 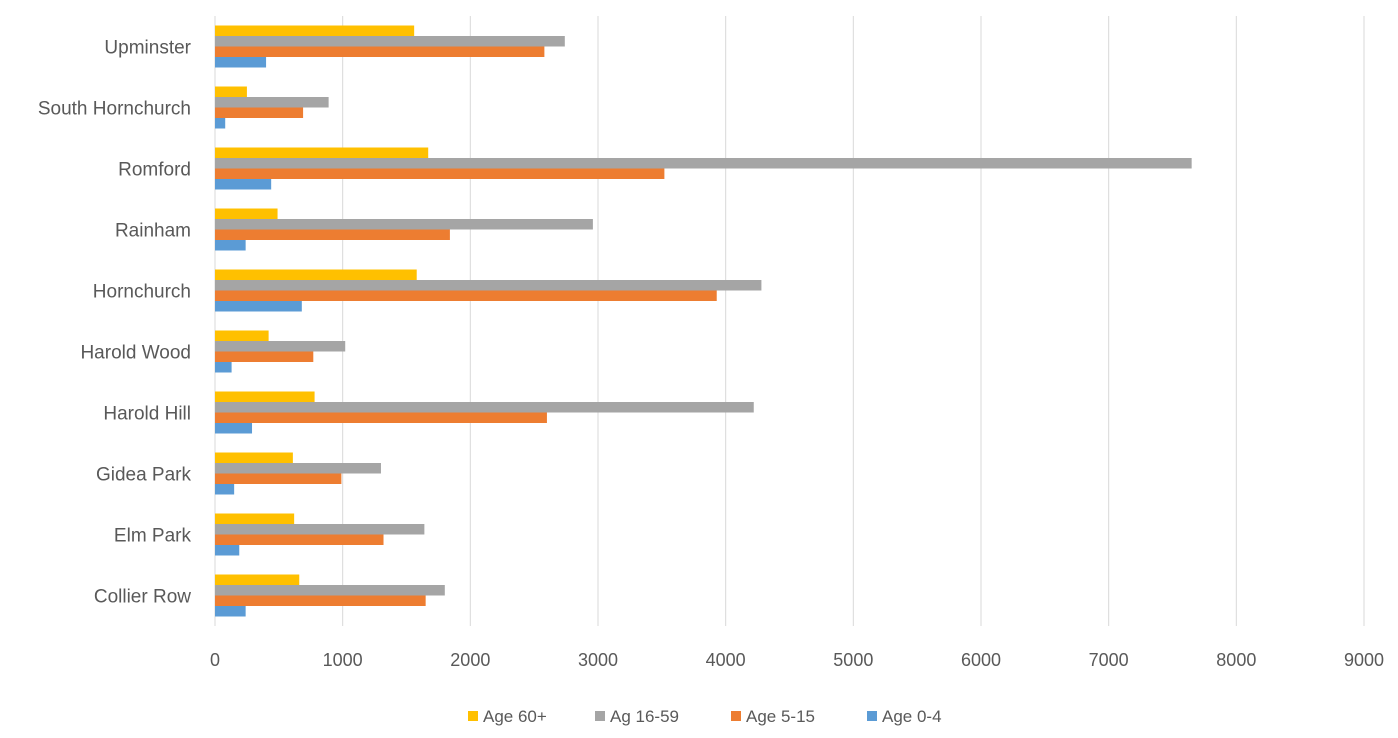 I want to click on x-tick-label: 2000, so click(x=470, y=660).